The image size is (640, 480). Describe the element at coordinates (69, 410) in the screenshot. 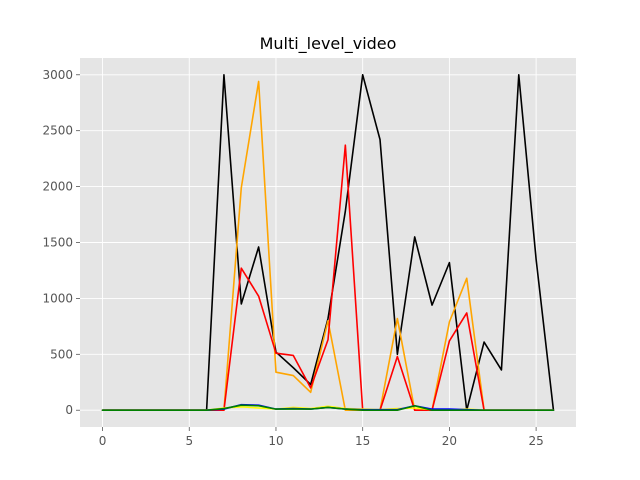

I see `y-tick-label: 0` at that location.